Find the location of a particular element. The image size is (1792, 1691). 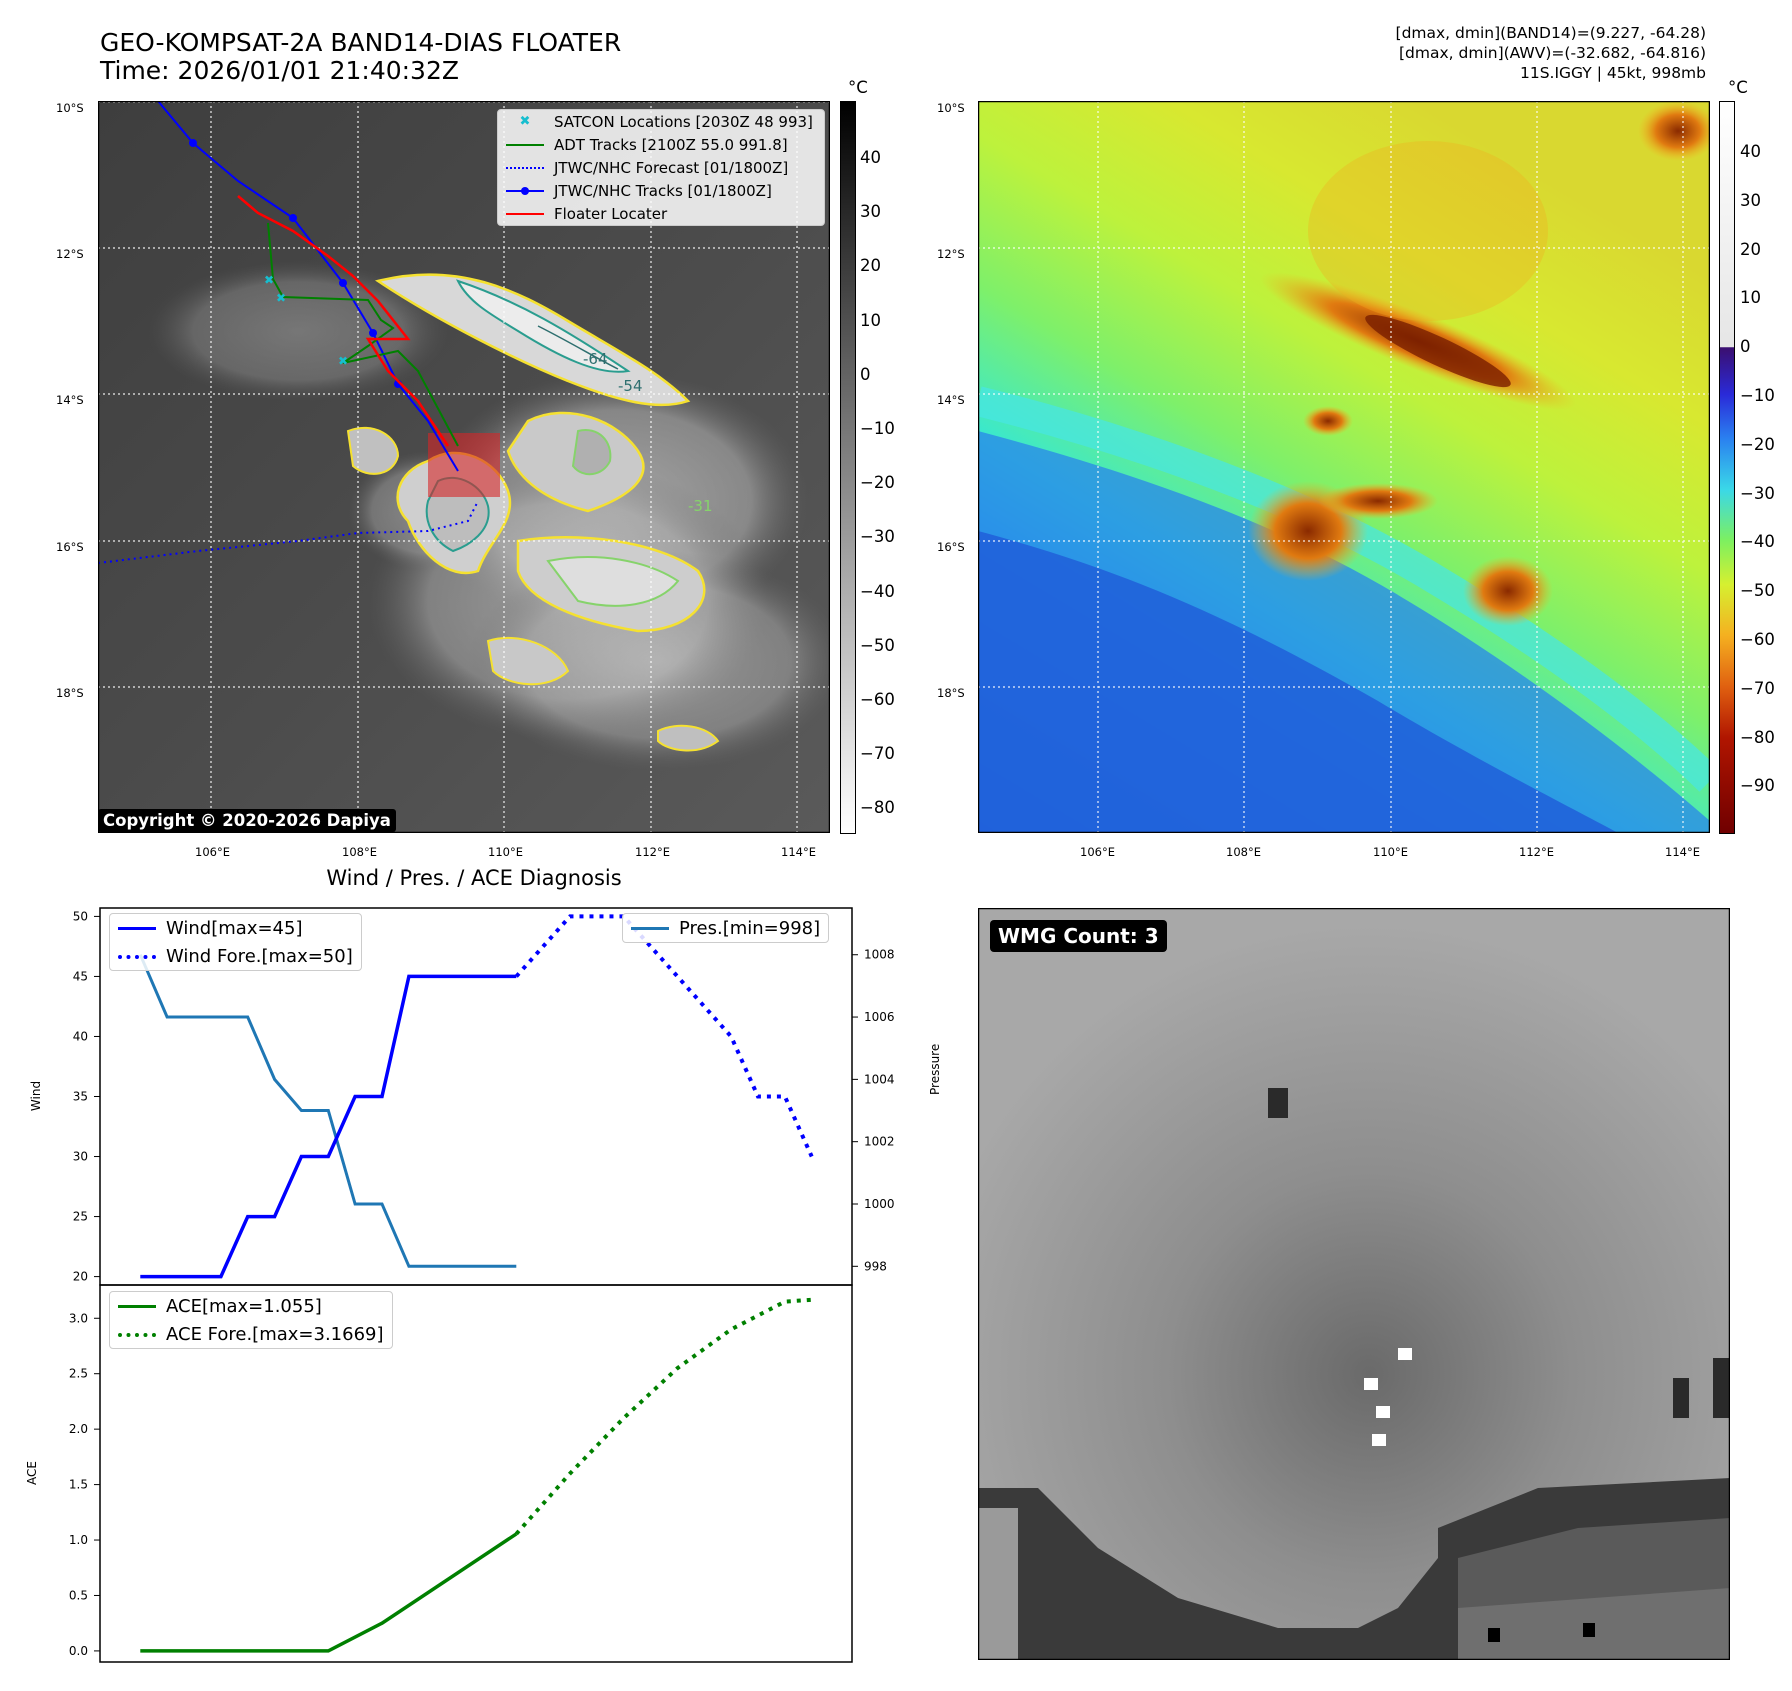

color-colorbar-tick: 0 is located at coordinates (1745, 347).